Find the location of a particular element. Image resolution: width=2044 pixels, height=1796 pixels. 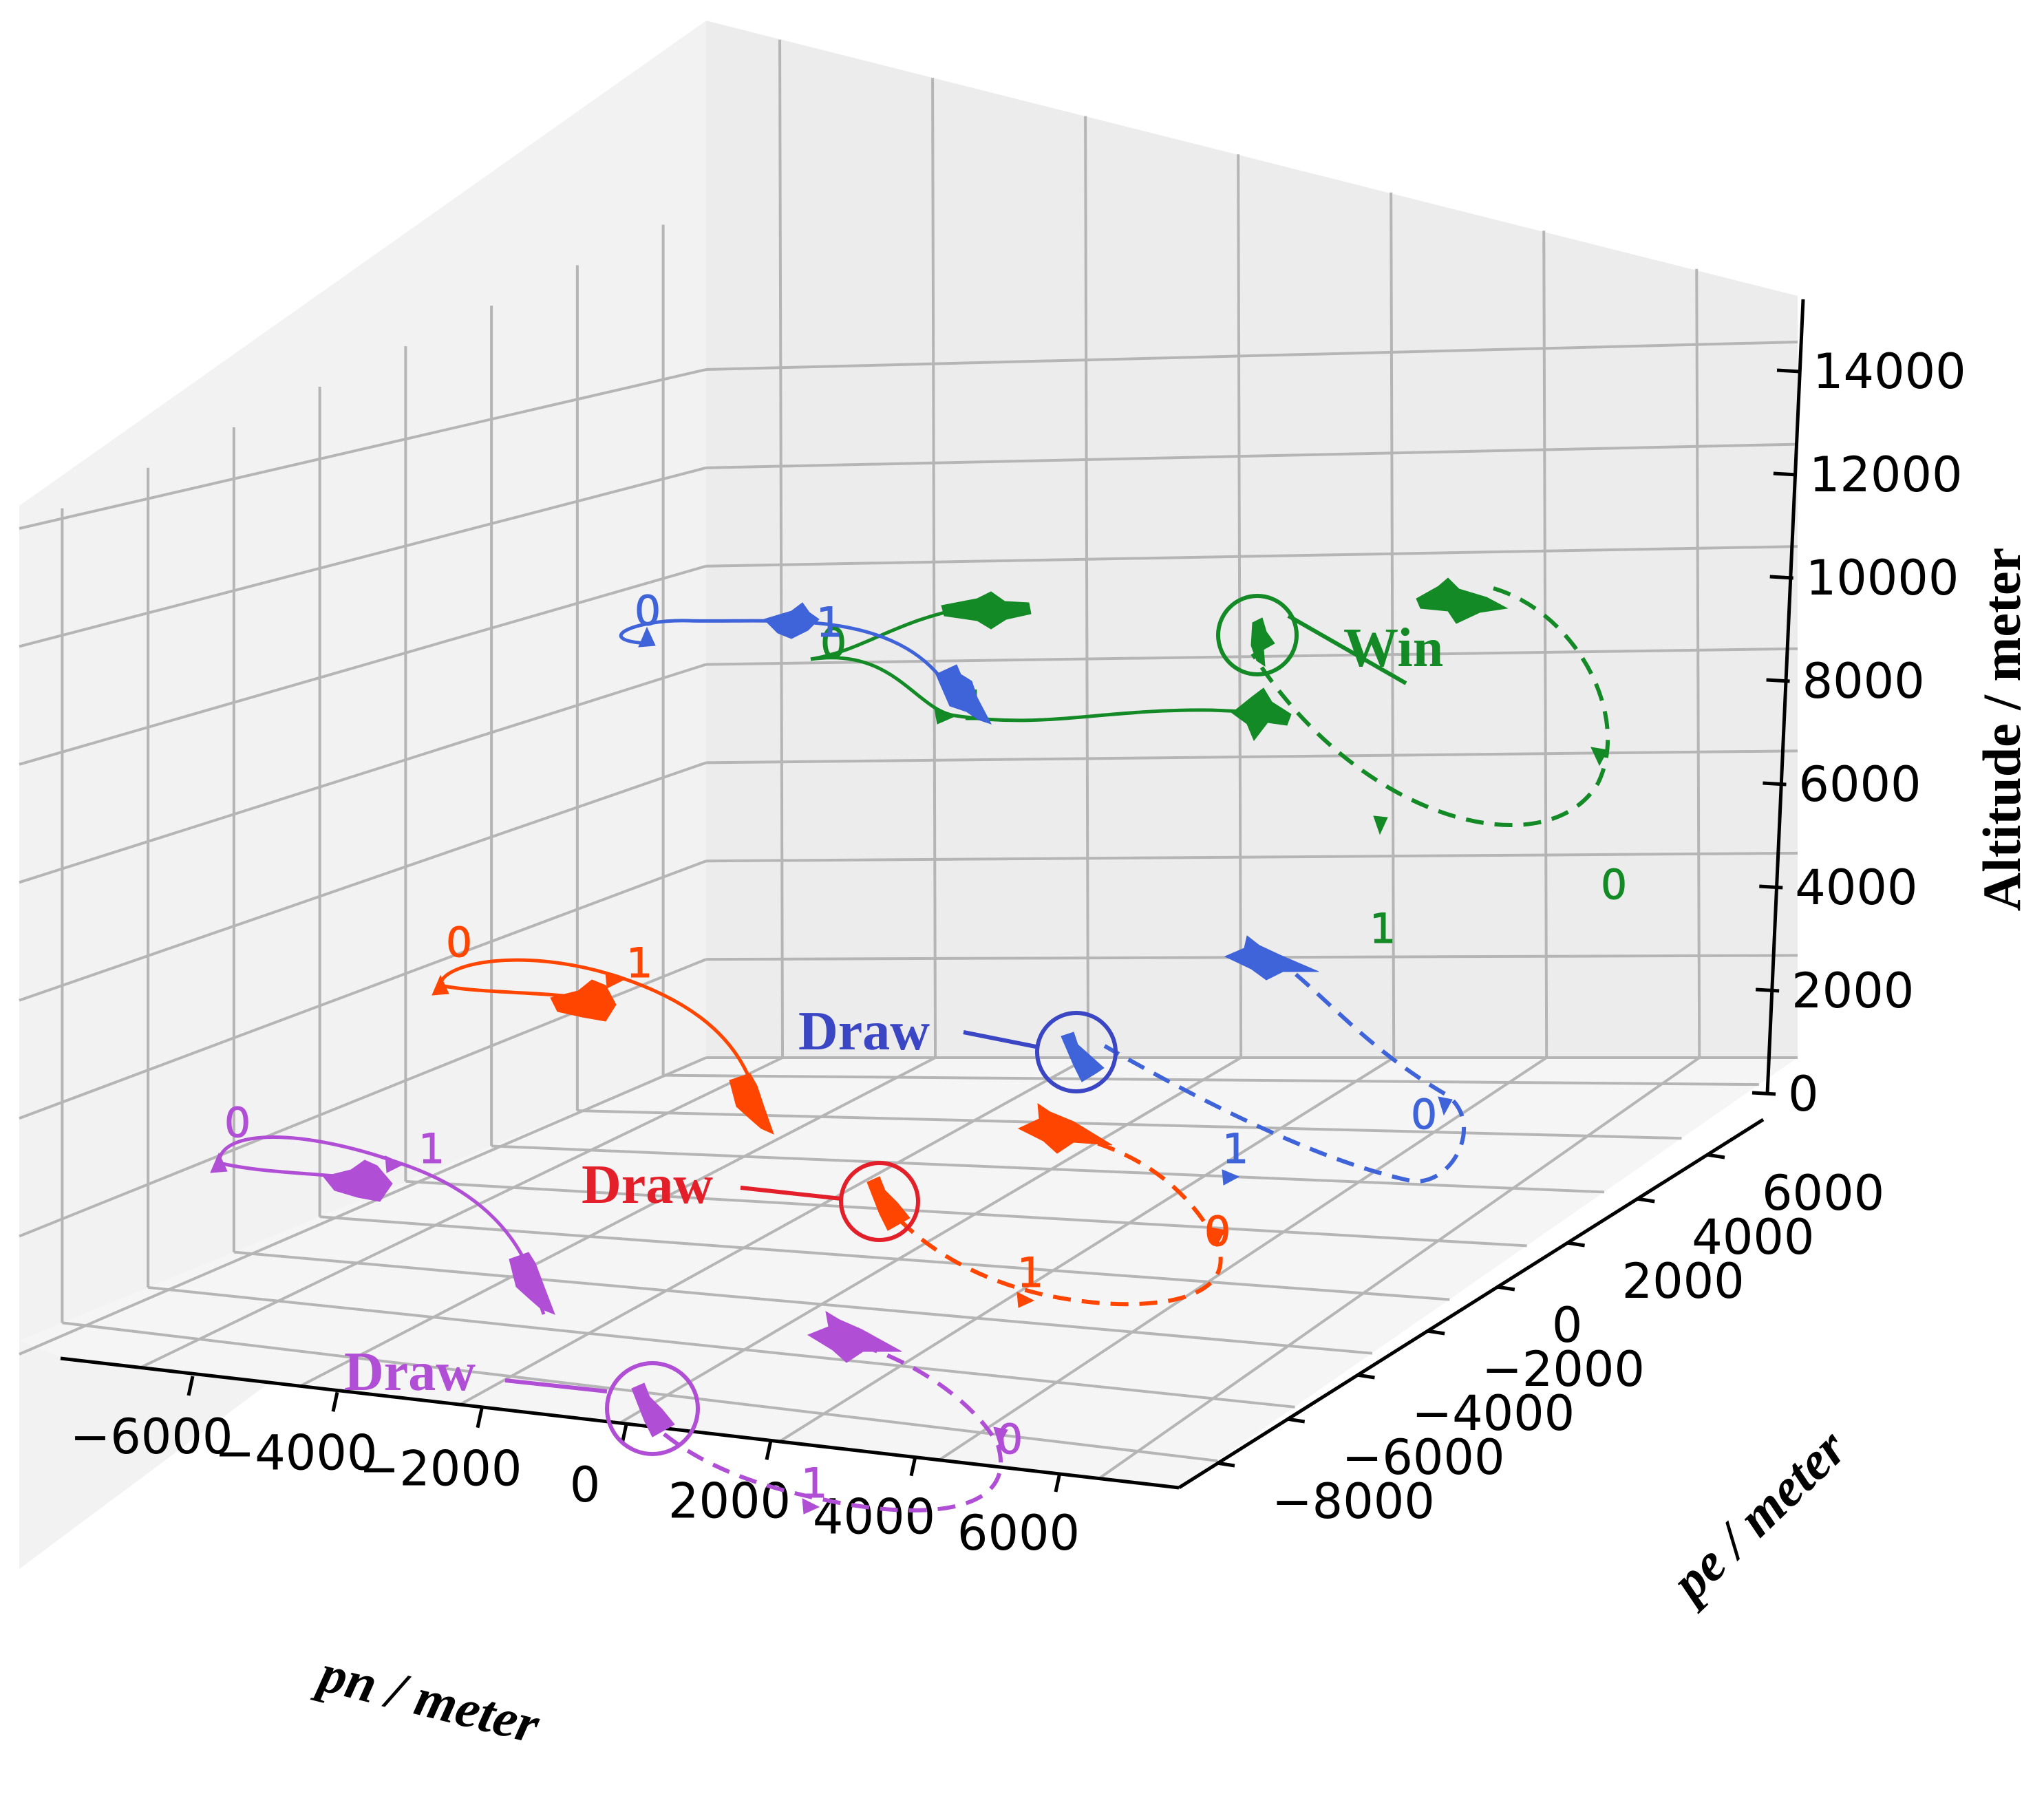

orange-tick-1-solid: 1 is located at coordinates (639, 963).